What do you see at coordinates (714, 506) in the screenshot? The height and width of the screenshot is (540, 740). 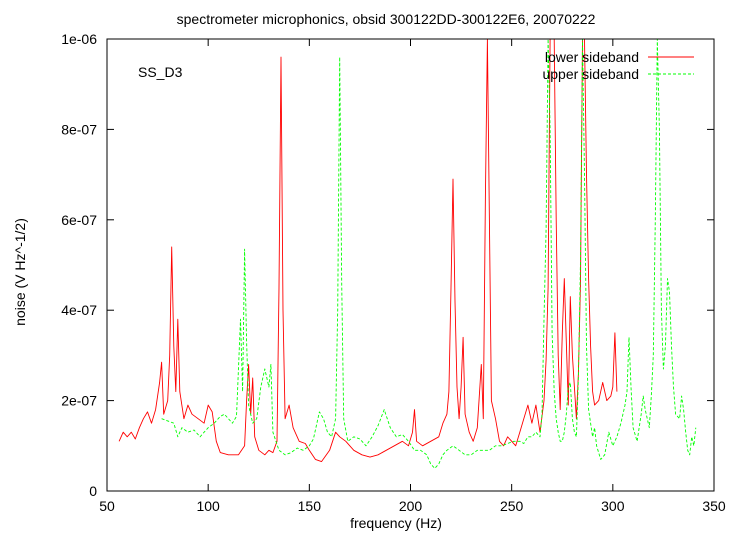 I see `x-tick-label: 350` at bounding box center [714, 506].